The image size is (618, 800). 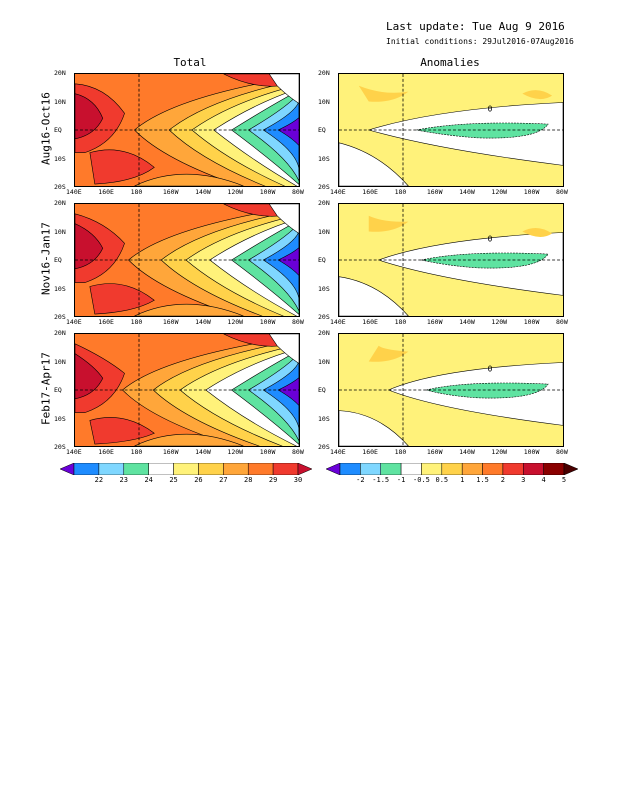 What do you see at coordinates (523, 480) in the screenshot?
I see `anomaly-colorbar-label: 3` at bounding box center [523, 480].